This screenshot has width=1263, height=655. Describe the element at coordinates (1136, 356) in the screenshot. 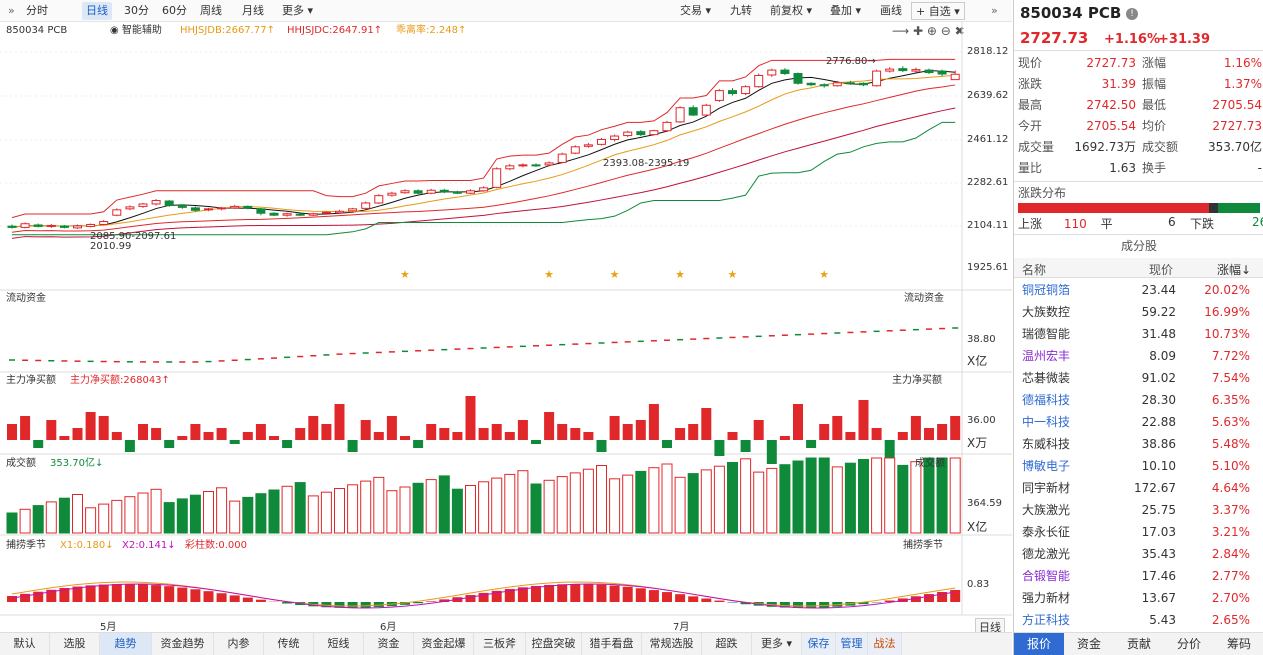

I see `constituent-row: 温州宏丰 8.09 7.72%` at that location.